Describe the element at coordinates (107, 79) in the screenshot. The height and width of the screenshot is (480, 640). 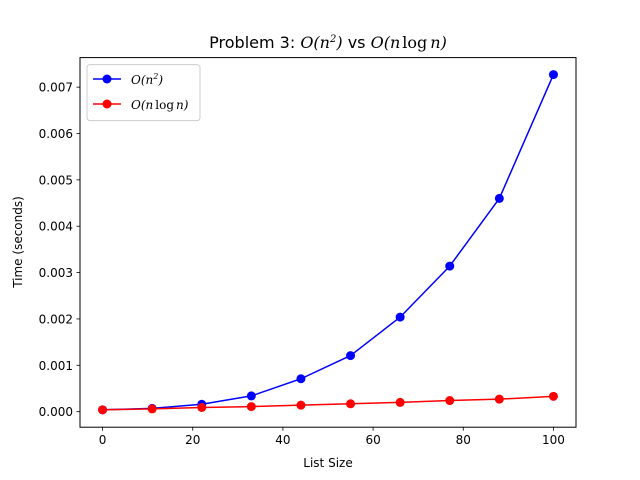
I see `legend-marker-n-squared` at that location.